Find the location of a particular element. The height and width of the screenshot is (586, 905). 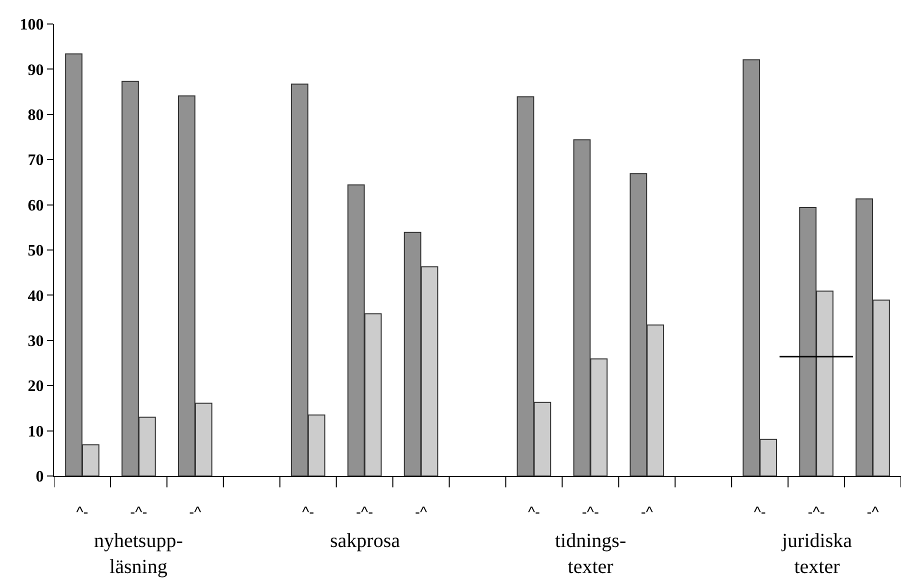

y-tick-label: 0 is located at coordinates (40, 477).